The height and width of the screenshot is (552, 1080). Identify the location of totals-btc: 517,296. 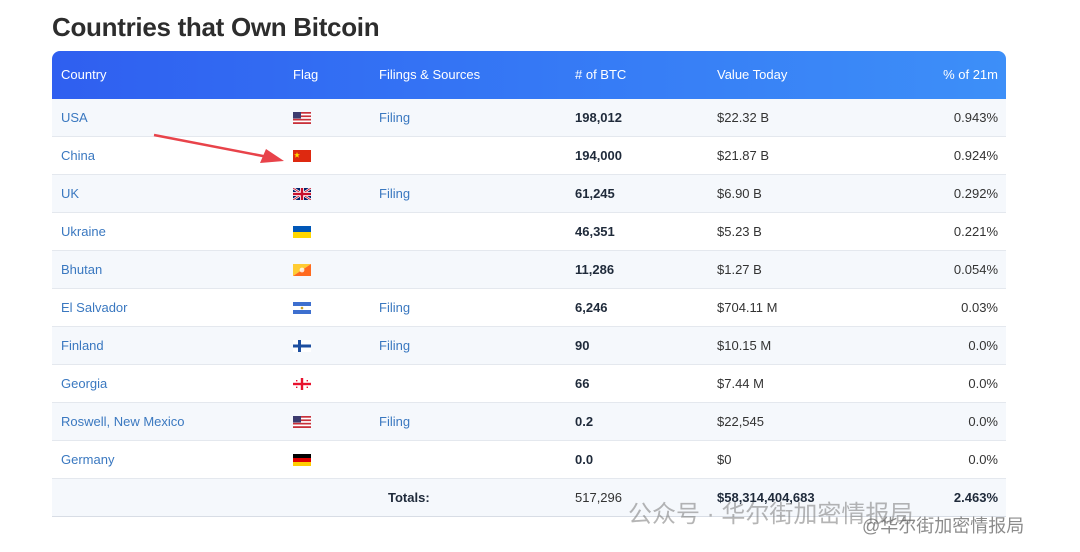
(598, 497).